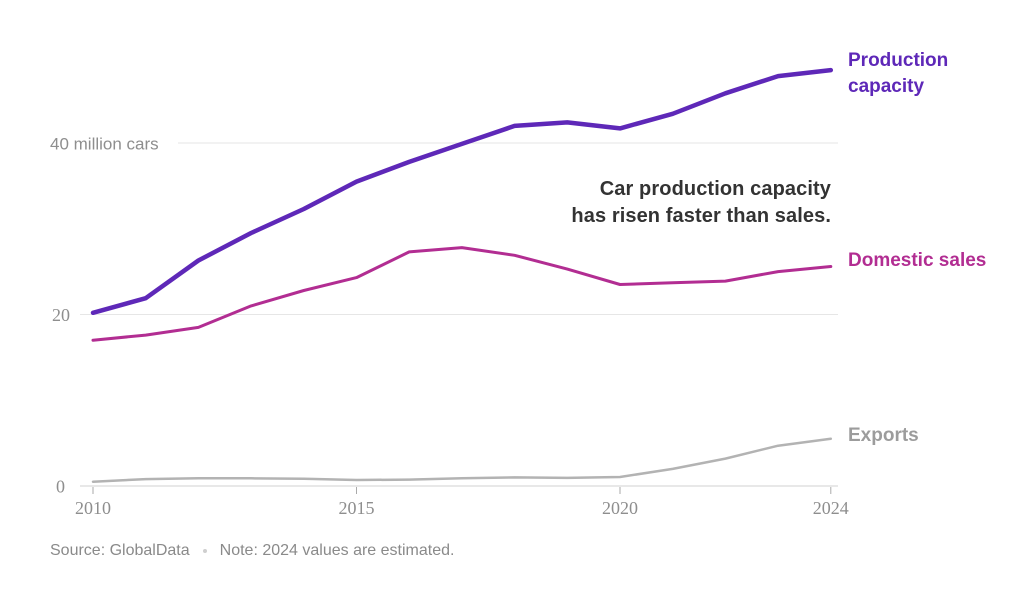  What do you see at coordinates (204, 551) in the screenshot?
I see `separator-dot-icon` at bounding box center [204, 551].